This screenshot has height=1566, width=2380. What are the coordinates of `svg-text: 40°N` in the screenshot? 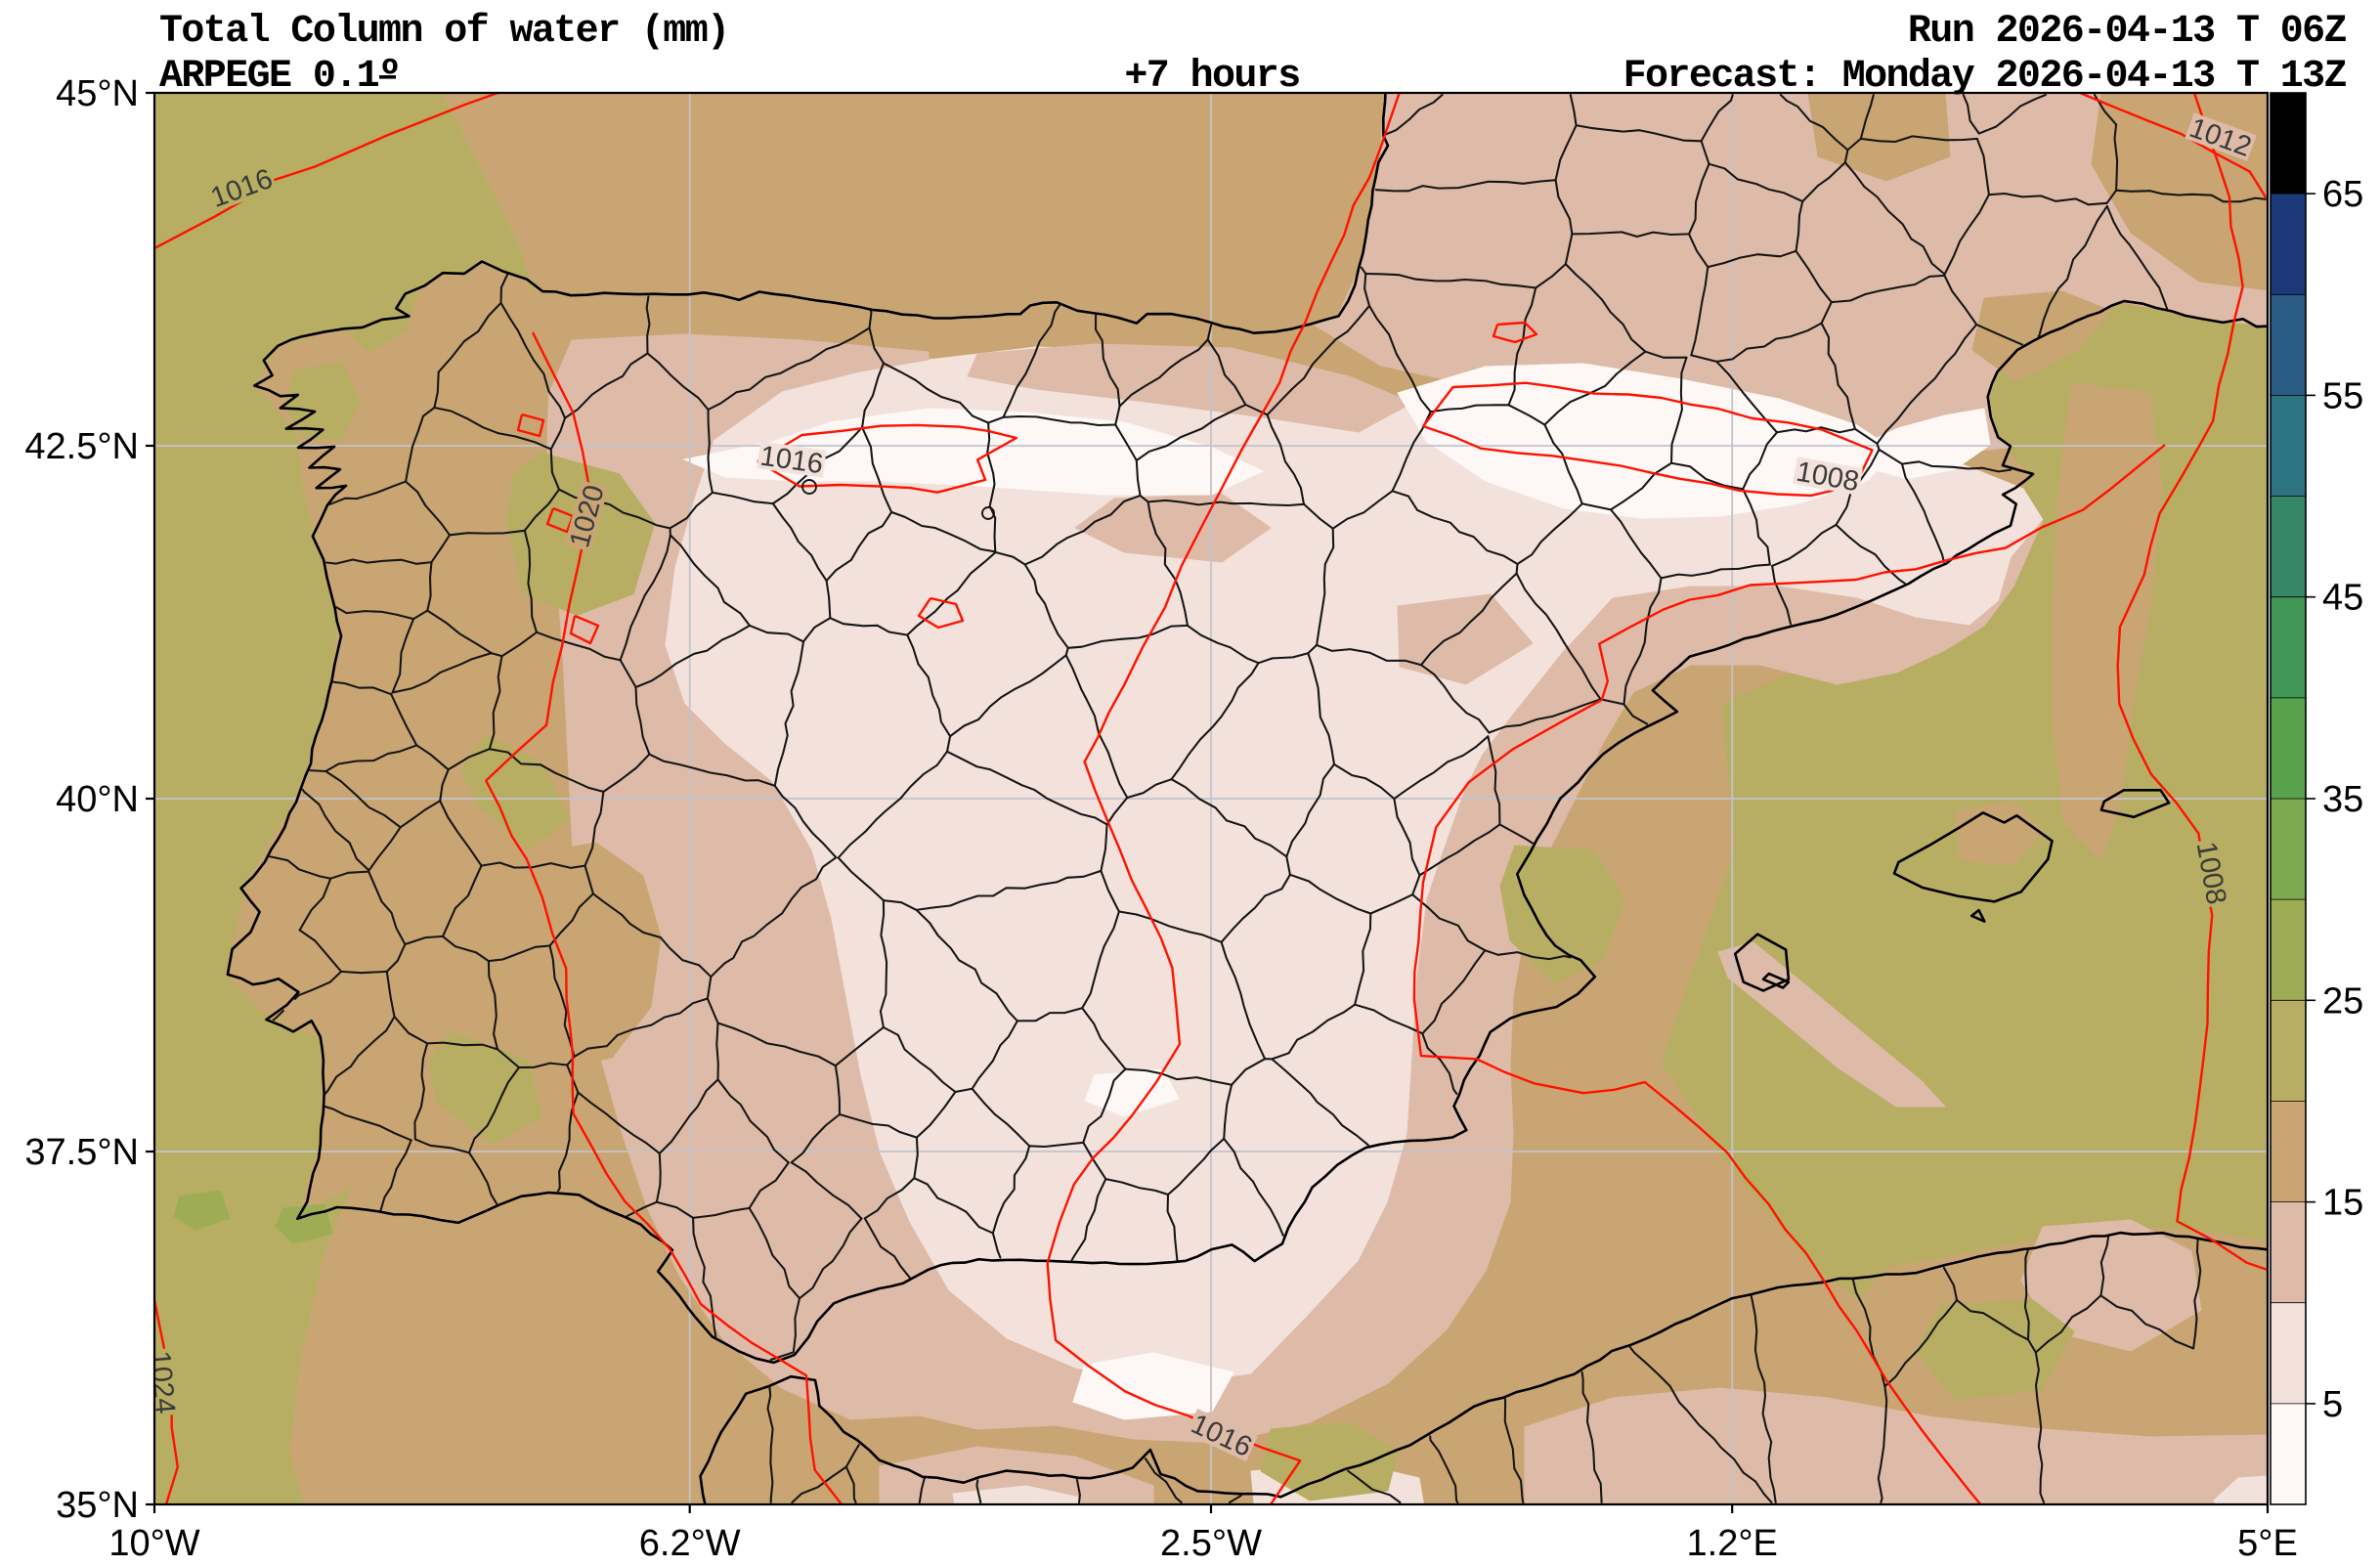 It's located at (97, 799).